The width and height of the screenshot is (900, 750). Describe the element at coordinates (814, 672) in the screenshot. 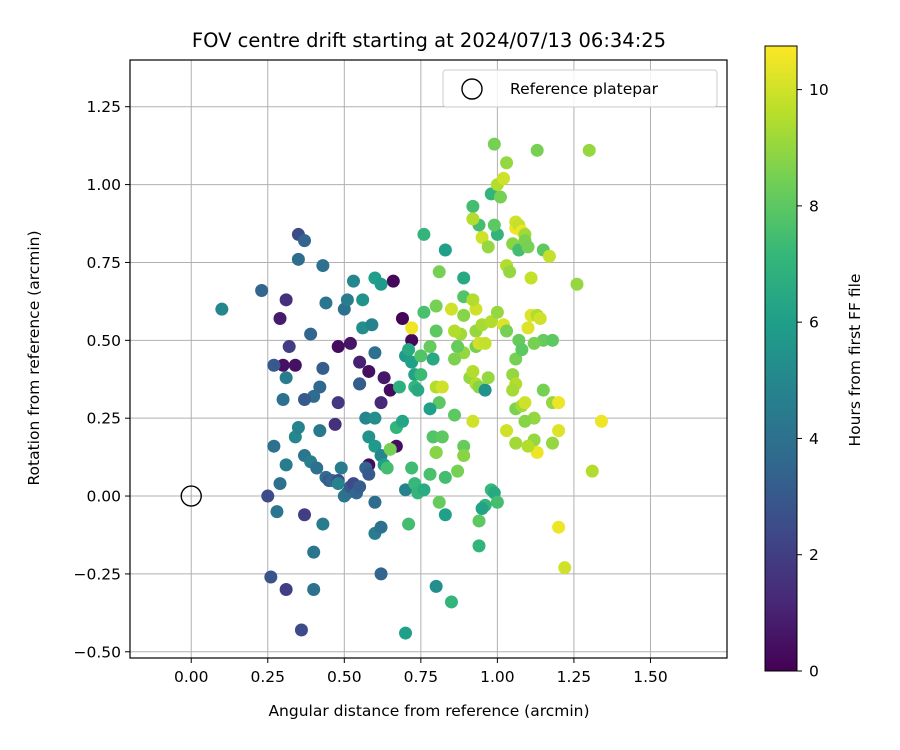

I see `colorbar-tick-label: 0` at that location.